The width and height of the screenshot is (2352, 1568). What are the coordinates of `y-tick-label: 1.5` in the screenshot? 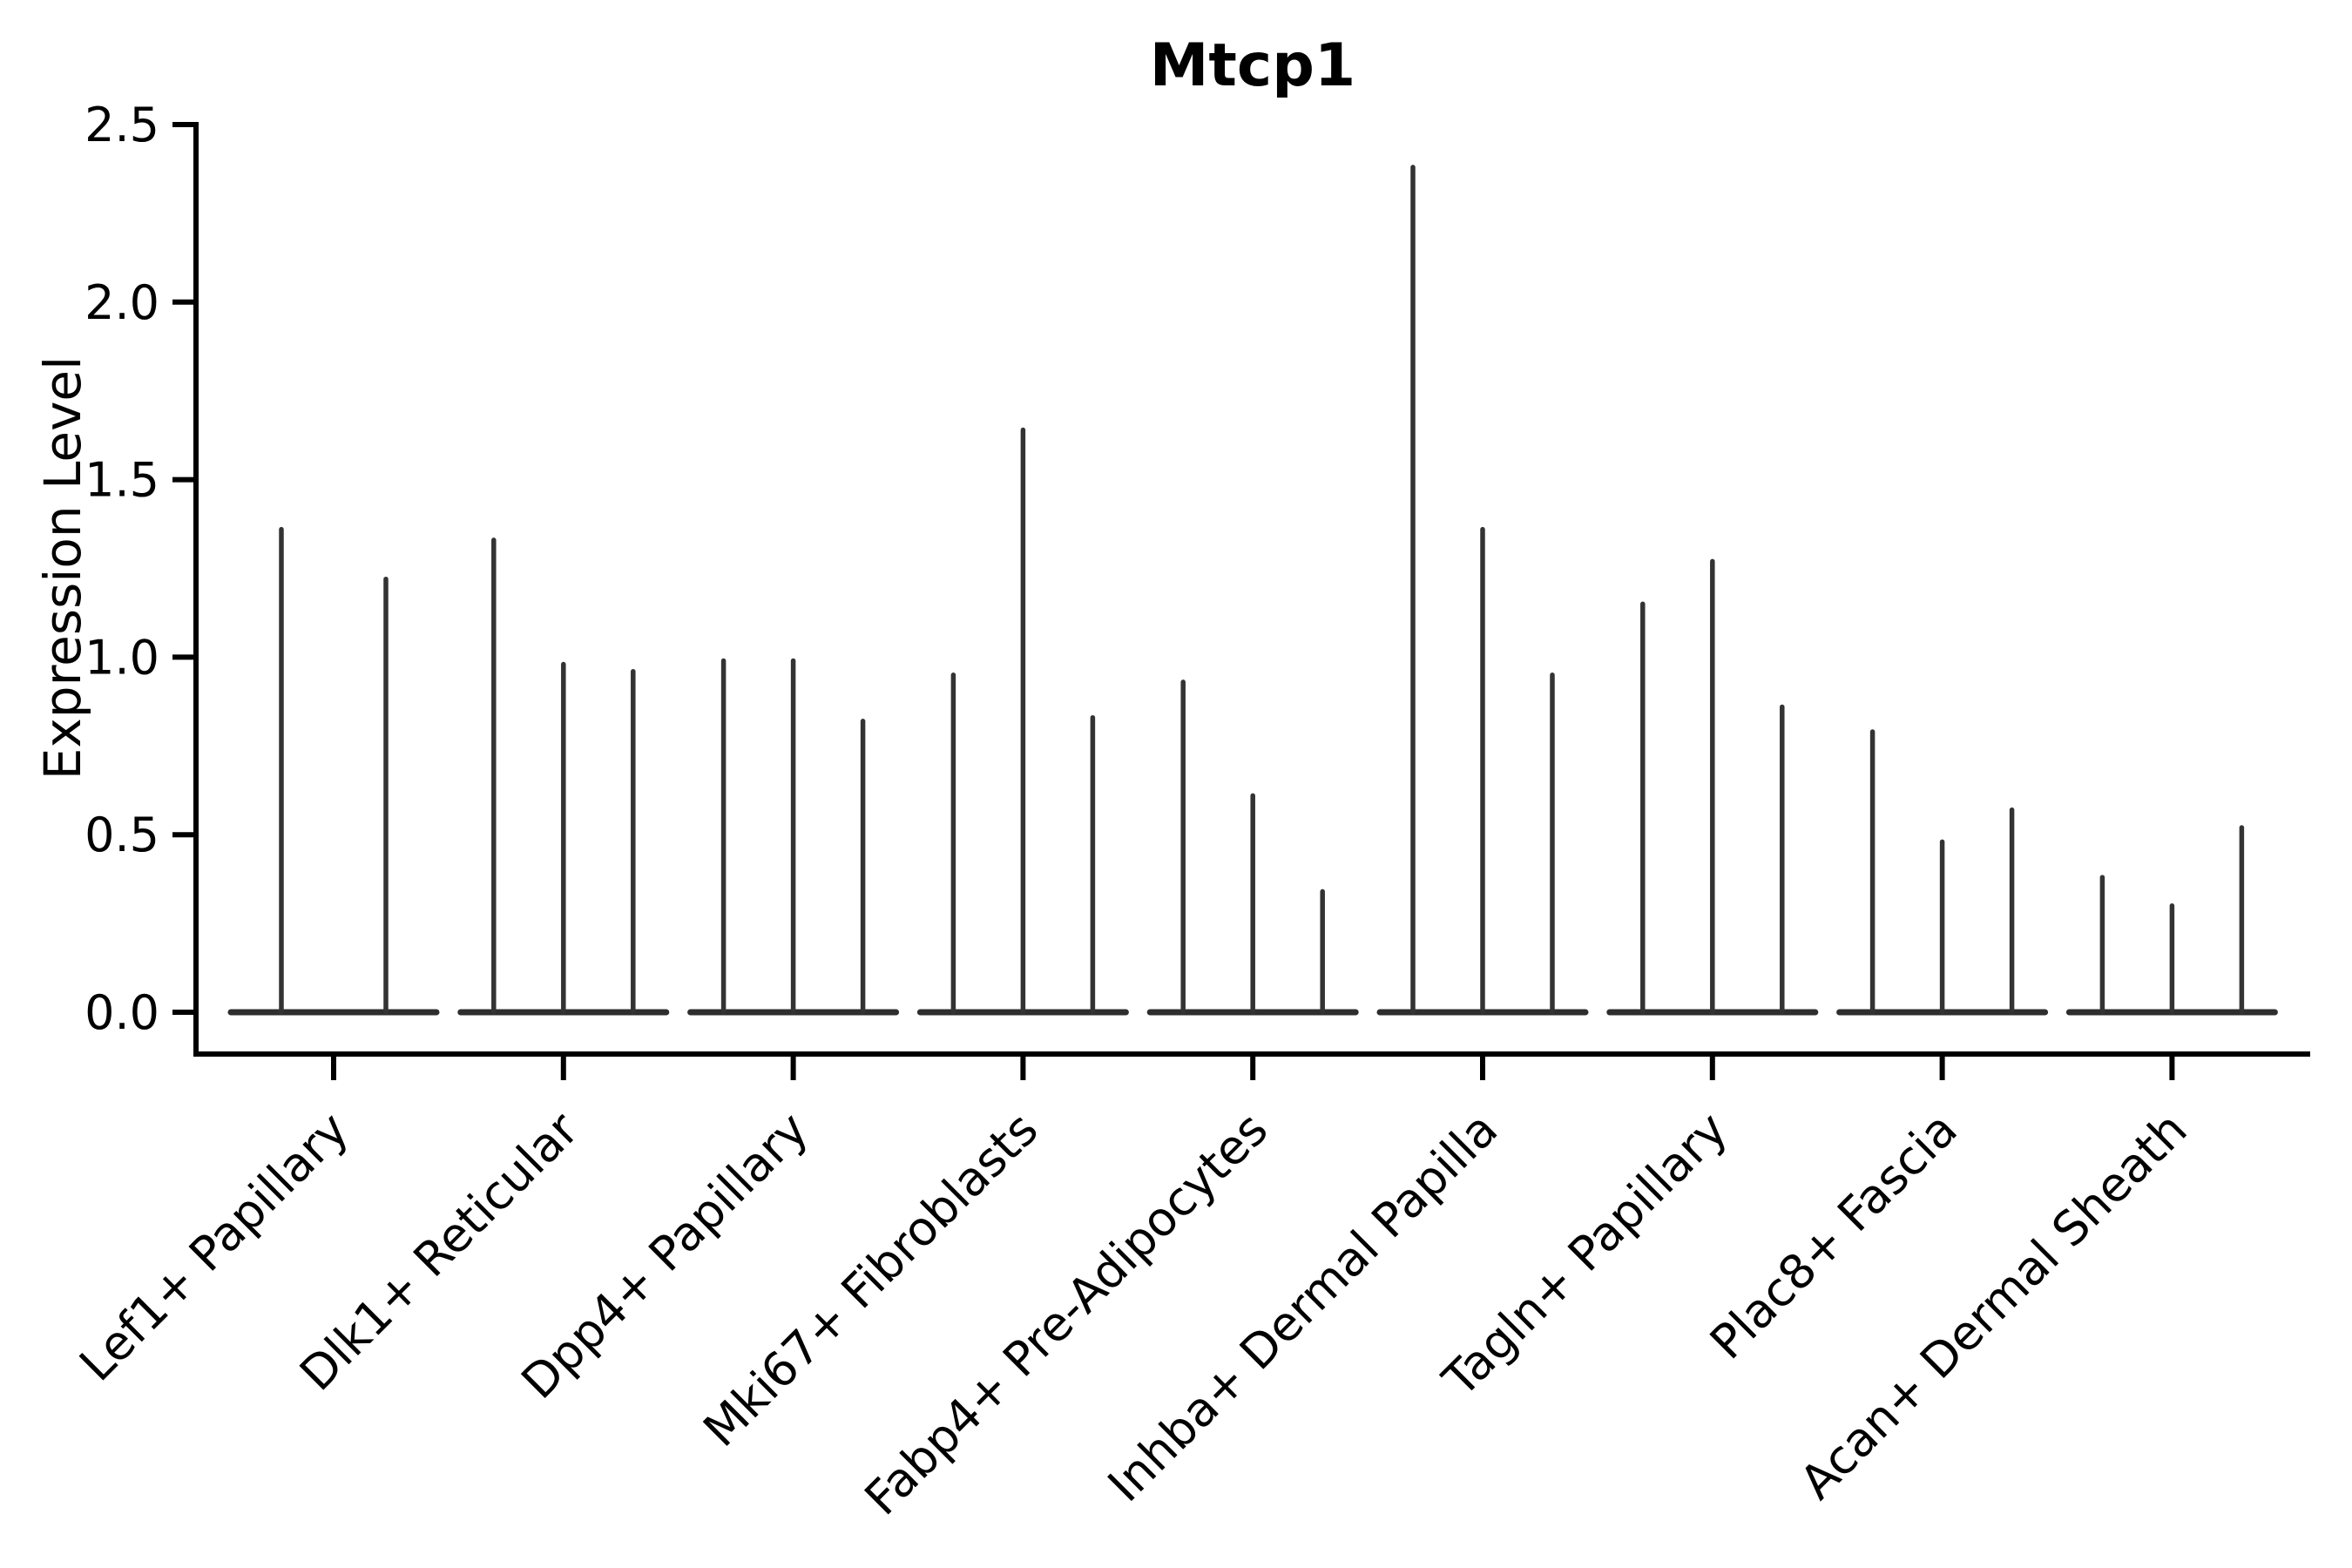 It's located at (121, 480).